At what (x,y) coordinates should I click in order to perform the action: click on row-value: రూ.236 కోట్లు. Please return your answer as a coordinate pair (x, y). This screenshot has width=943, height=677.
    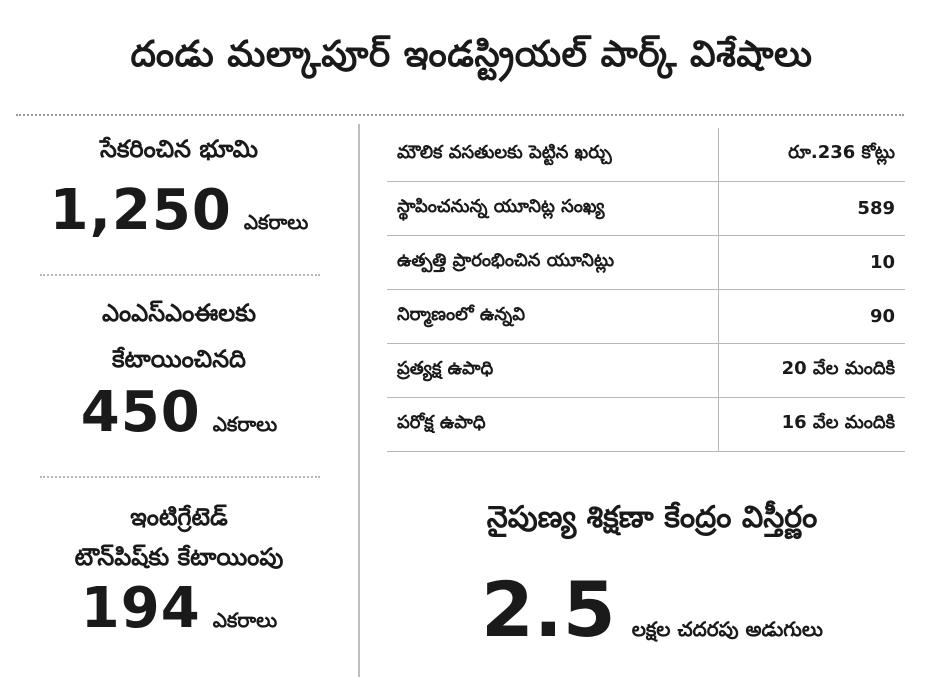
    Looking at the image, I should click on (811, 155).